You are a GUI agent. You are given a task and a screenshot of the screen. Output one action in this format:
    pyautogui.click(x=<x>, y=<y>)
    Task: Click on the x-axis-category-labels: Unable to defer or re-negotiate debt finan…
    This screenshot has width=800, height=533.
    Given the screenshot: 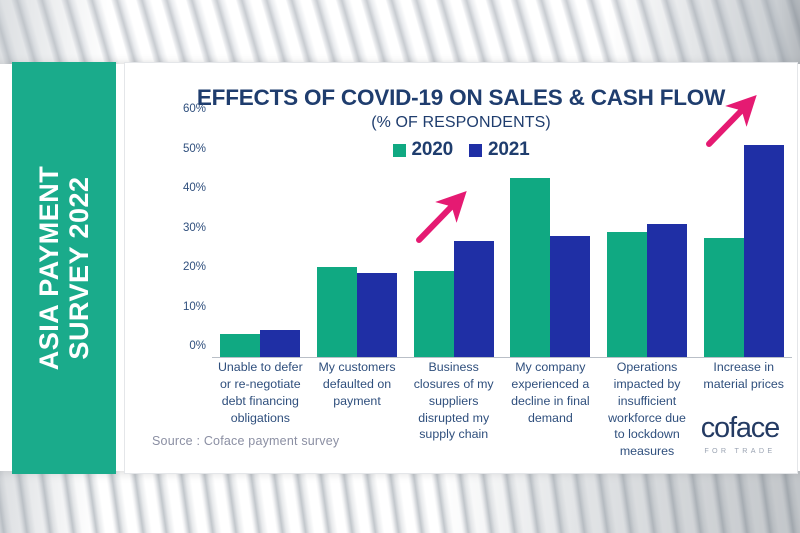 What is the action you would take?
    pyautogui.click(x=502, y=409)
    